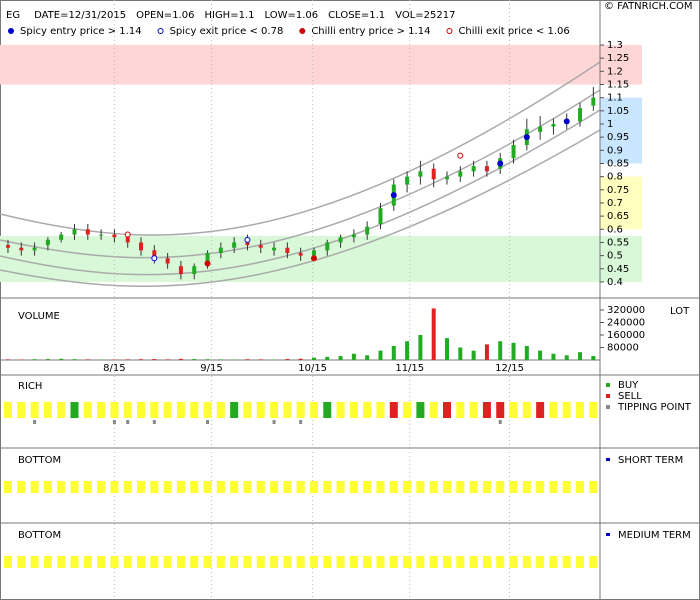  What do you see at coordinates (211, 368) in the screenshot?
I see `x-tick-label: 9/15` at bounding box center [211, 368].